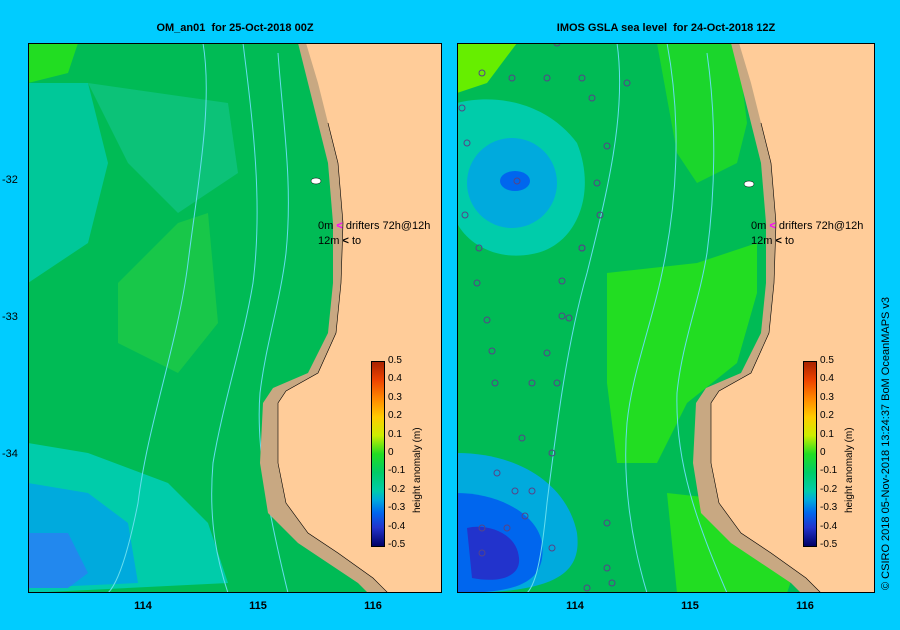 This screenshot has height=630, width=900. What do you see at coordinates (374, 226) in the screenshot?
I see `left-drifter-key: 0m < drifters 72h@12h` at bounding box center [374, 226].